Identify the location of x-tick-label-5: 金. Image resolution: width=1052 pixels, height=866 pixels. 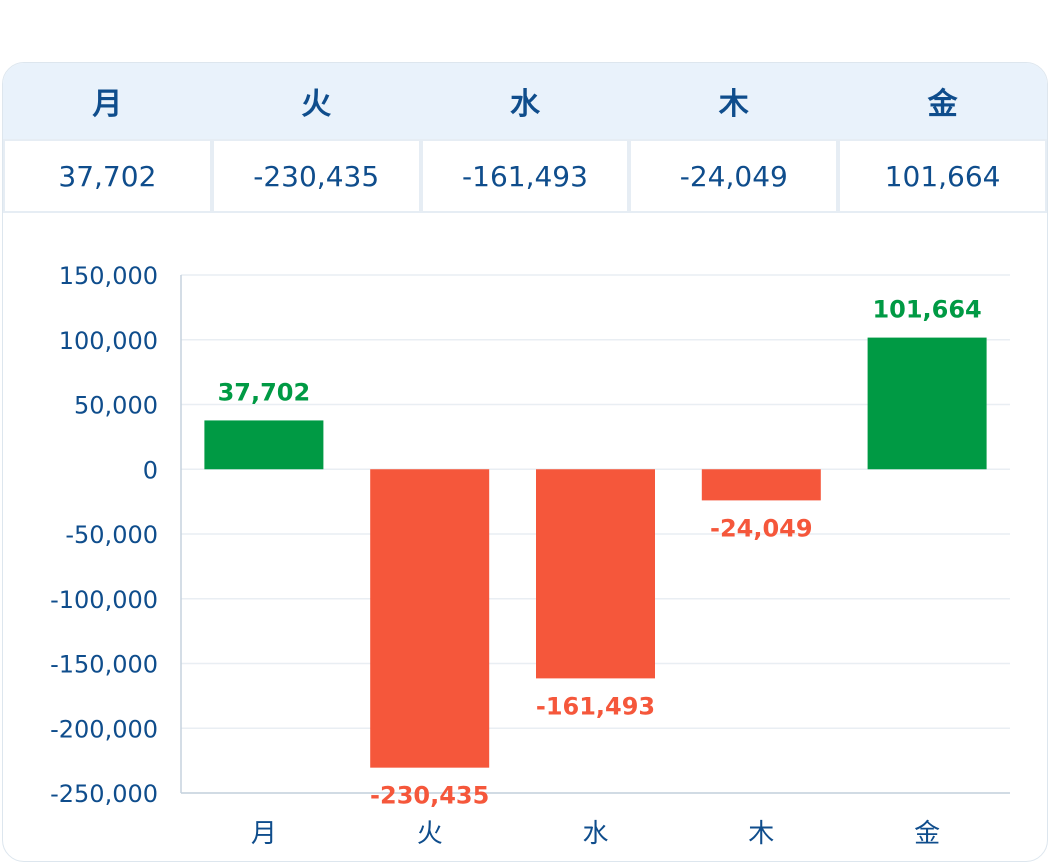
(927, 834).